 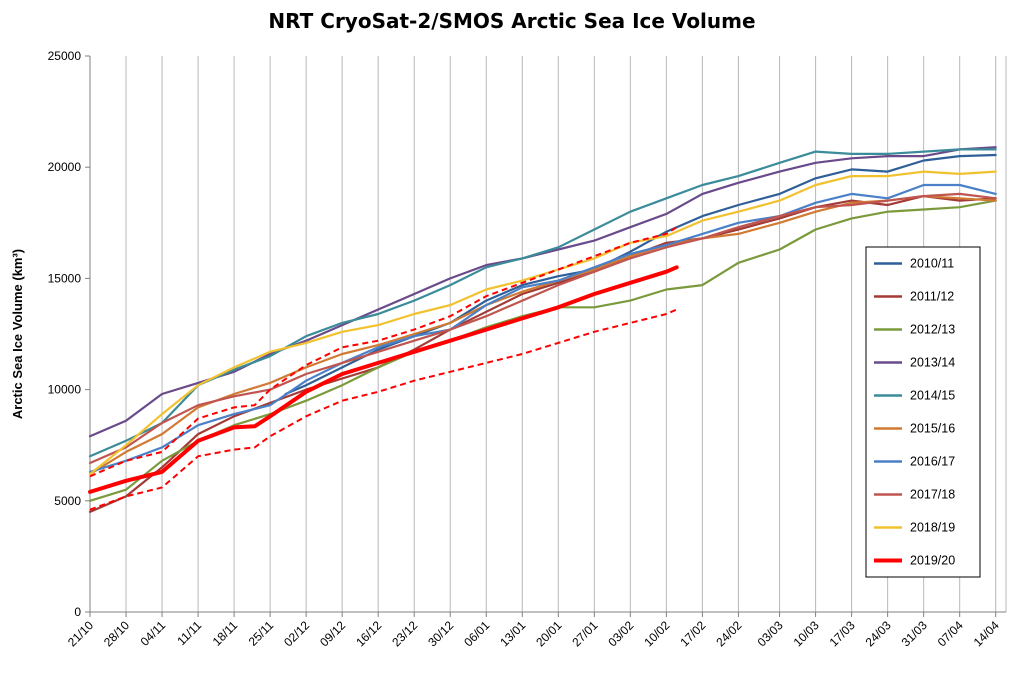 What do you see at coordinates (656, 633) in the screenshot?
I see `x-tick-label: 10/02` at bounding box center [656, 633].